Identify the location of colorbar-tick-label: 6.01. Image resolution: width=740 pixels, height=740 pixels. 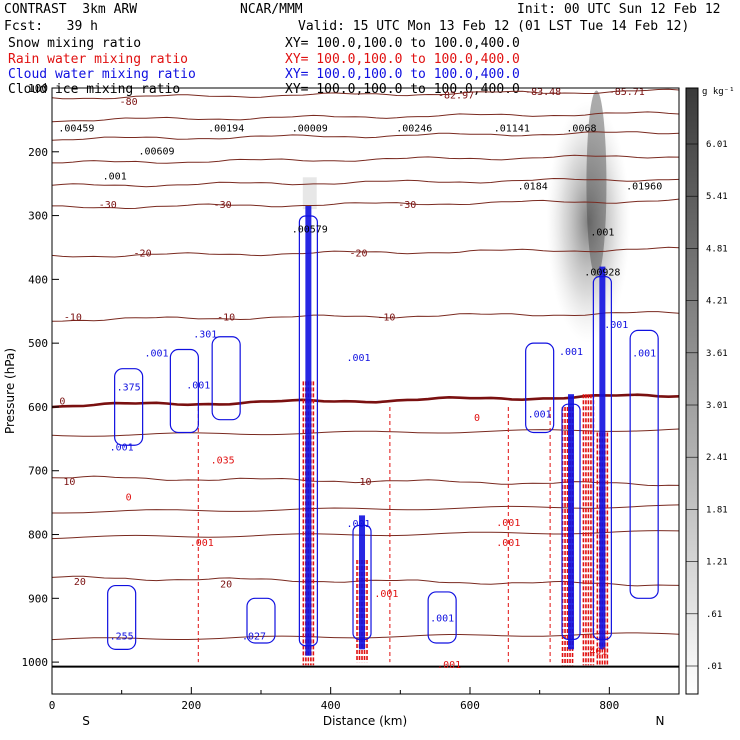
(717, 145).